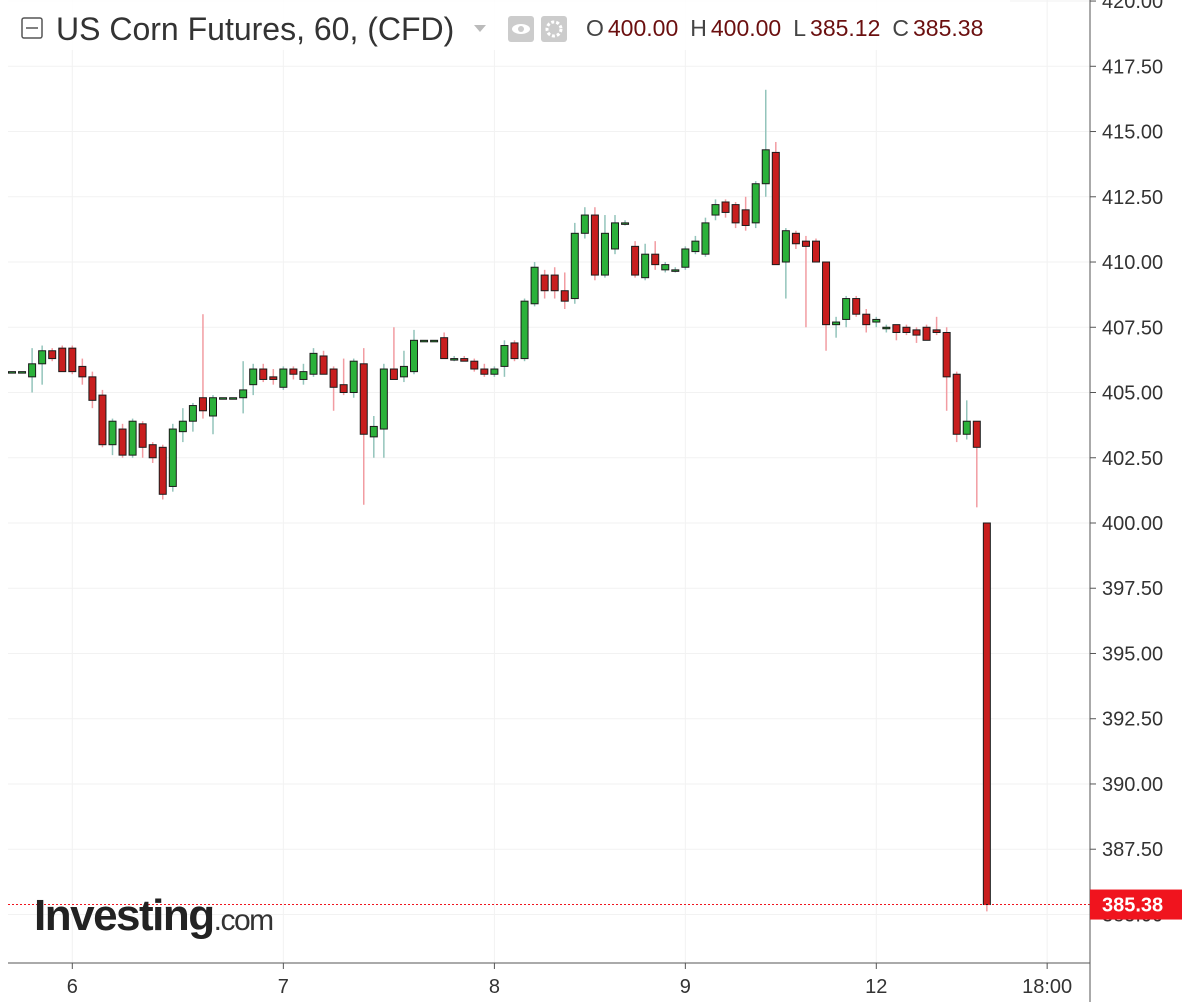  I want to click on ohlc-key: H, so click(698, 28).